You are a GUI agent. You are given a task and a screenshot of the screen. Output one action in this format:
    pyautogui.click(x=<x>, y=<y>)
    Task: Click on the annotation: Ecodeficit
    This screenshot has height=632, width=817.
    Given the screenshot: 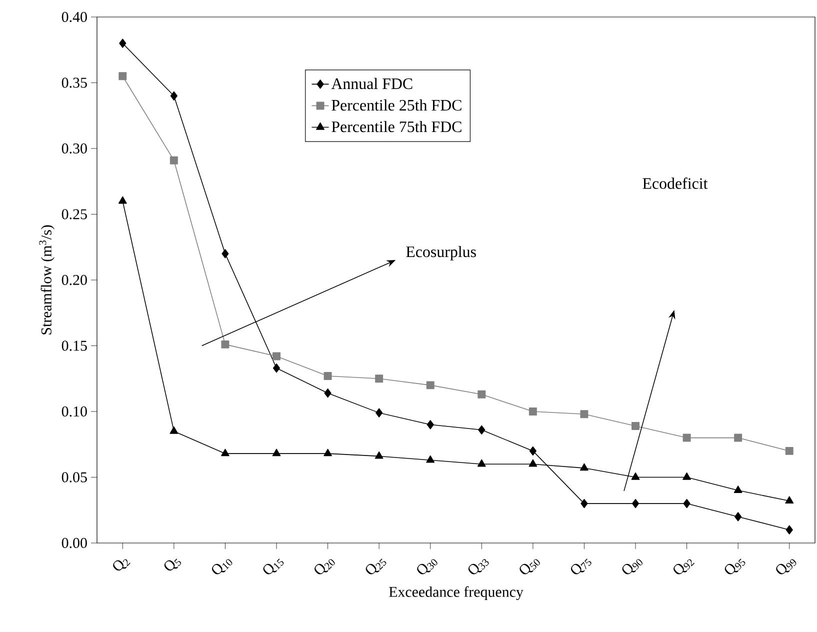 What is the action you would take?
    pyautogui.click(x=675, y=183)
    